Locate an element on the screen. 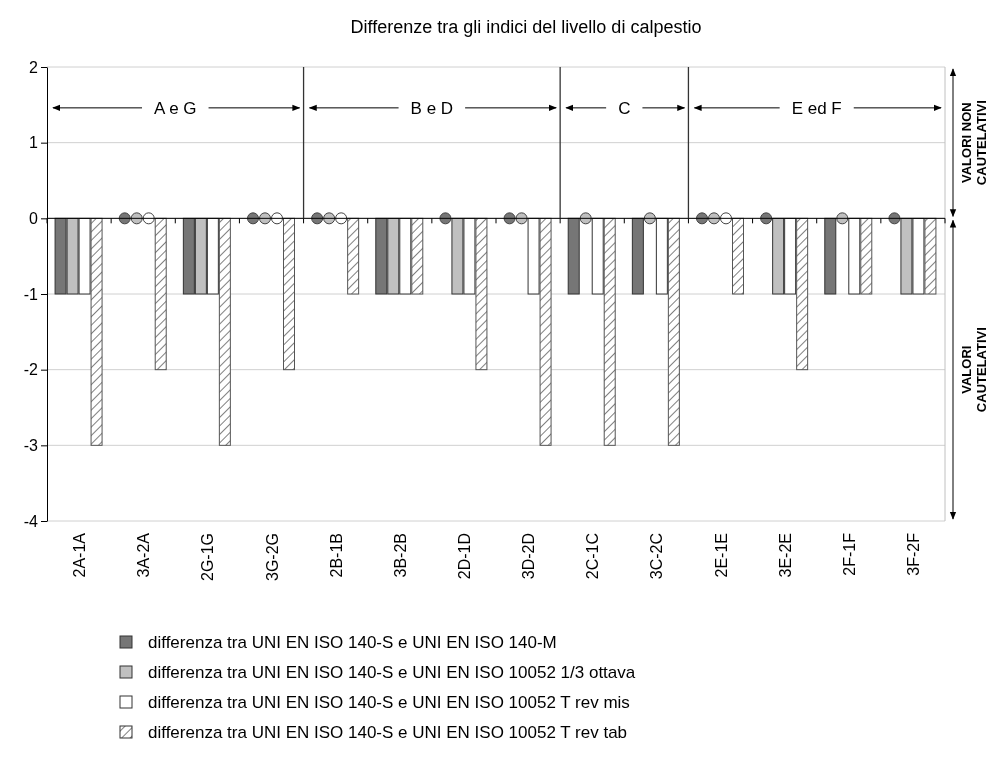 The height and width of the screenshot is (763, 1007). x-tick-label: 3D-2D is located at coordinates (529, 556).